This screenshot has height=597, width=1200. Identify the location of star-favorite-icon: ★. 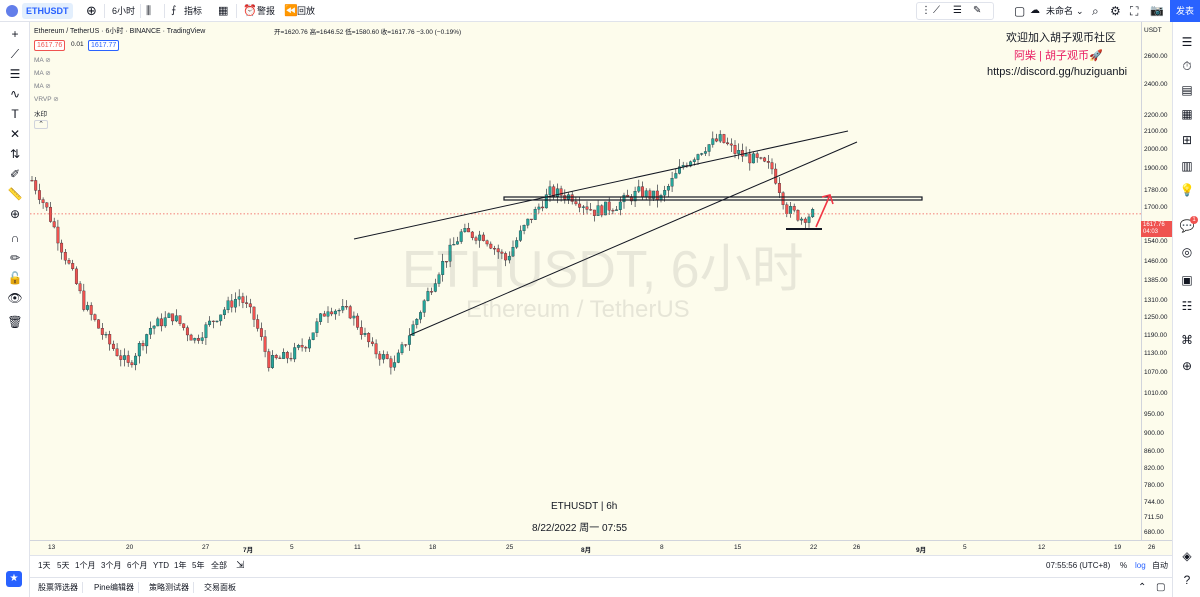
(14, 579).